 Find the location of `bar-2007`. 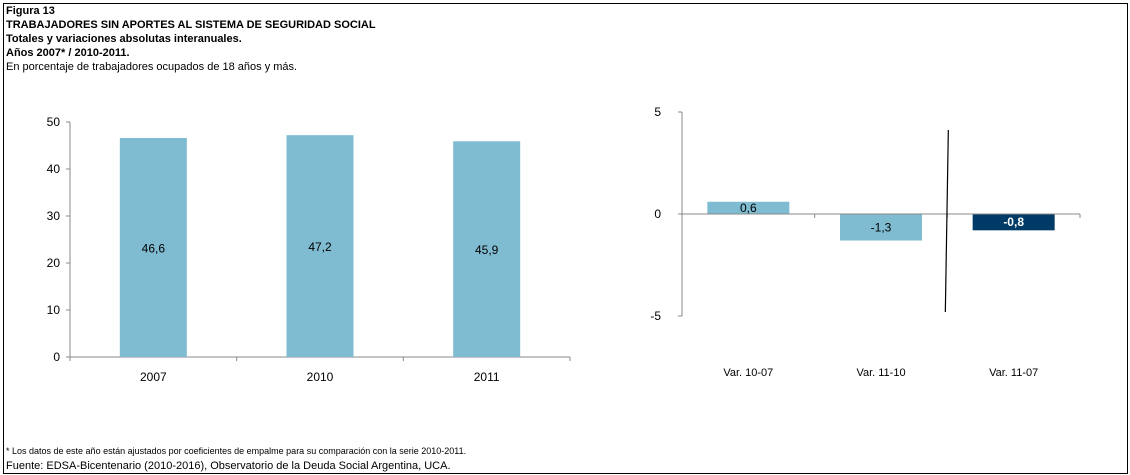

bar-2007 is located at coordinates (153, 247).